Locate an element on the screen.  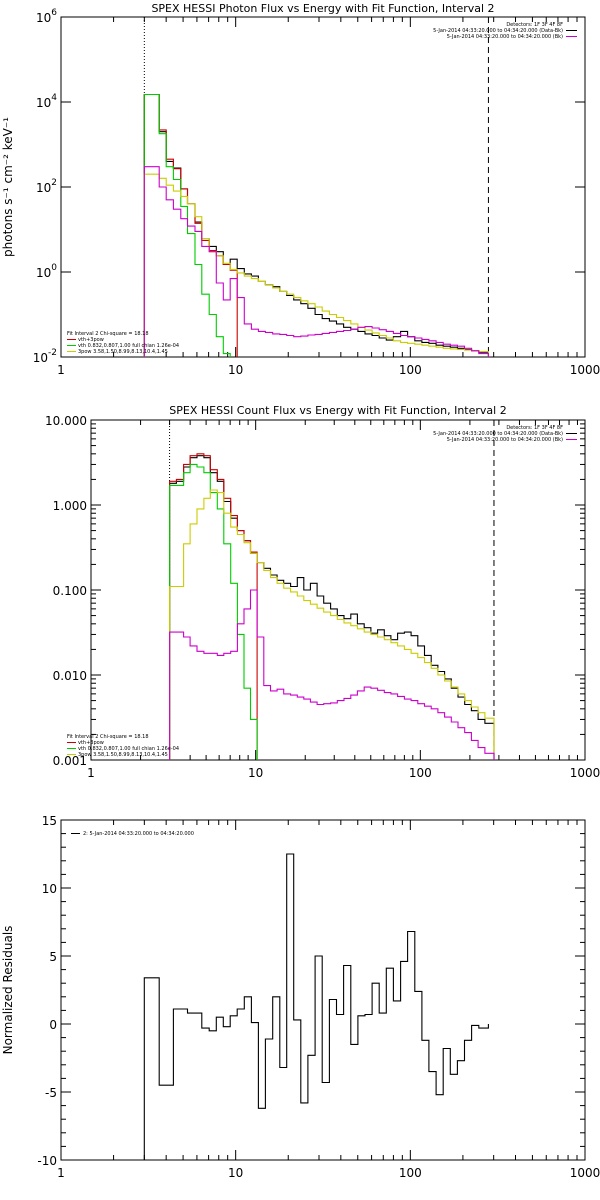
y-tick-exp: 0 is located at coordinates (54, 268).